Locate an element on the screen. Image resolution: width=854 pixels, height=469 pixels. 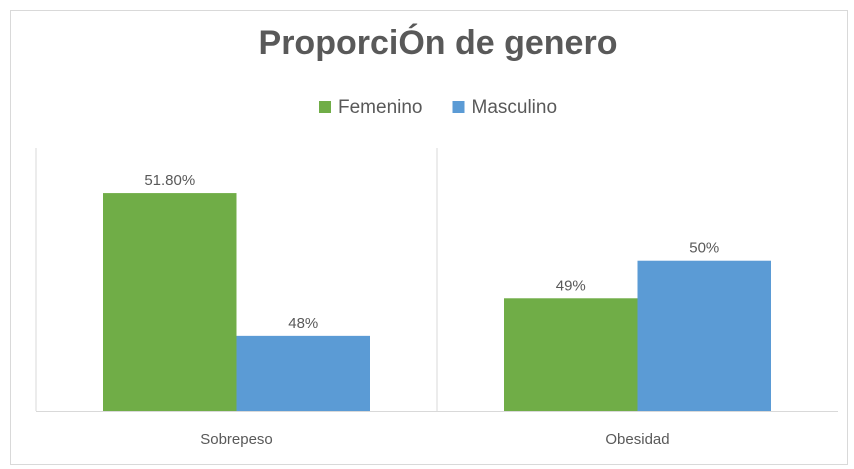
data-label: 49% is located at coordinates (571, 285).